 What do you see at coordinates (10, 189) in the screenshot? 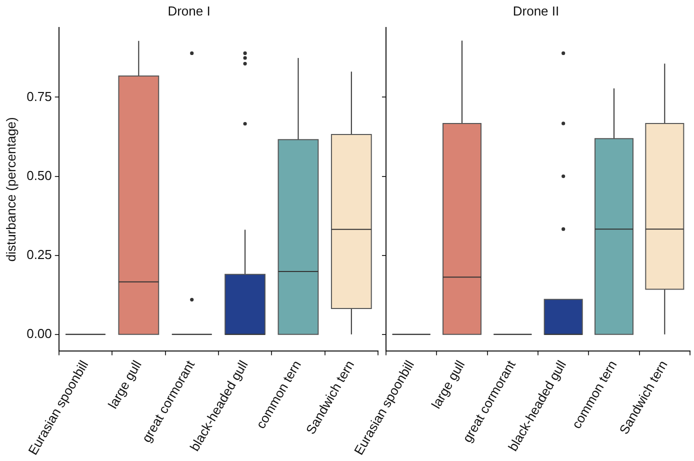
I see `y-axis-title: disturbance (percentage)` at bounding box center [10, 189].